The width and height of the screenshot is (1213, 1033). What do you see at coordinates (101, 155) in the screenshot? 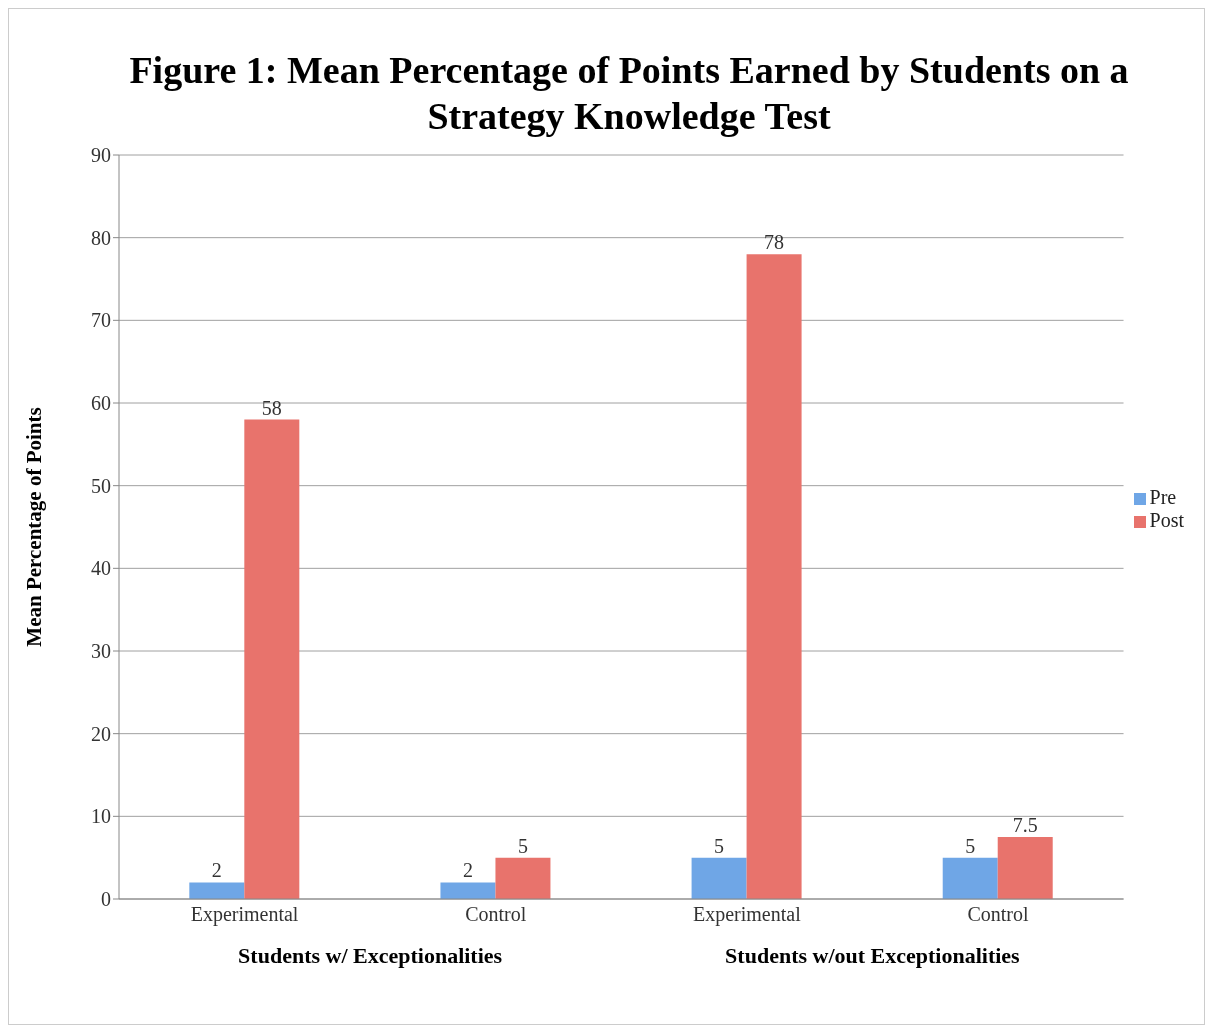
I see `y-tick-label: 90` at bounding box center [101, 155].